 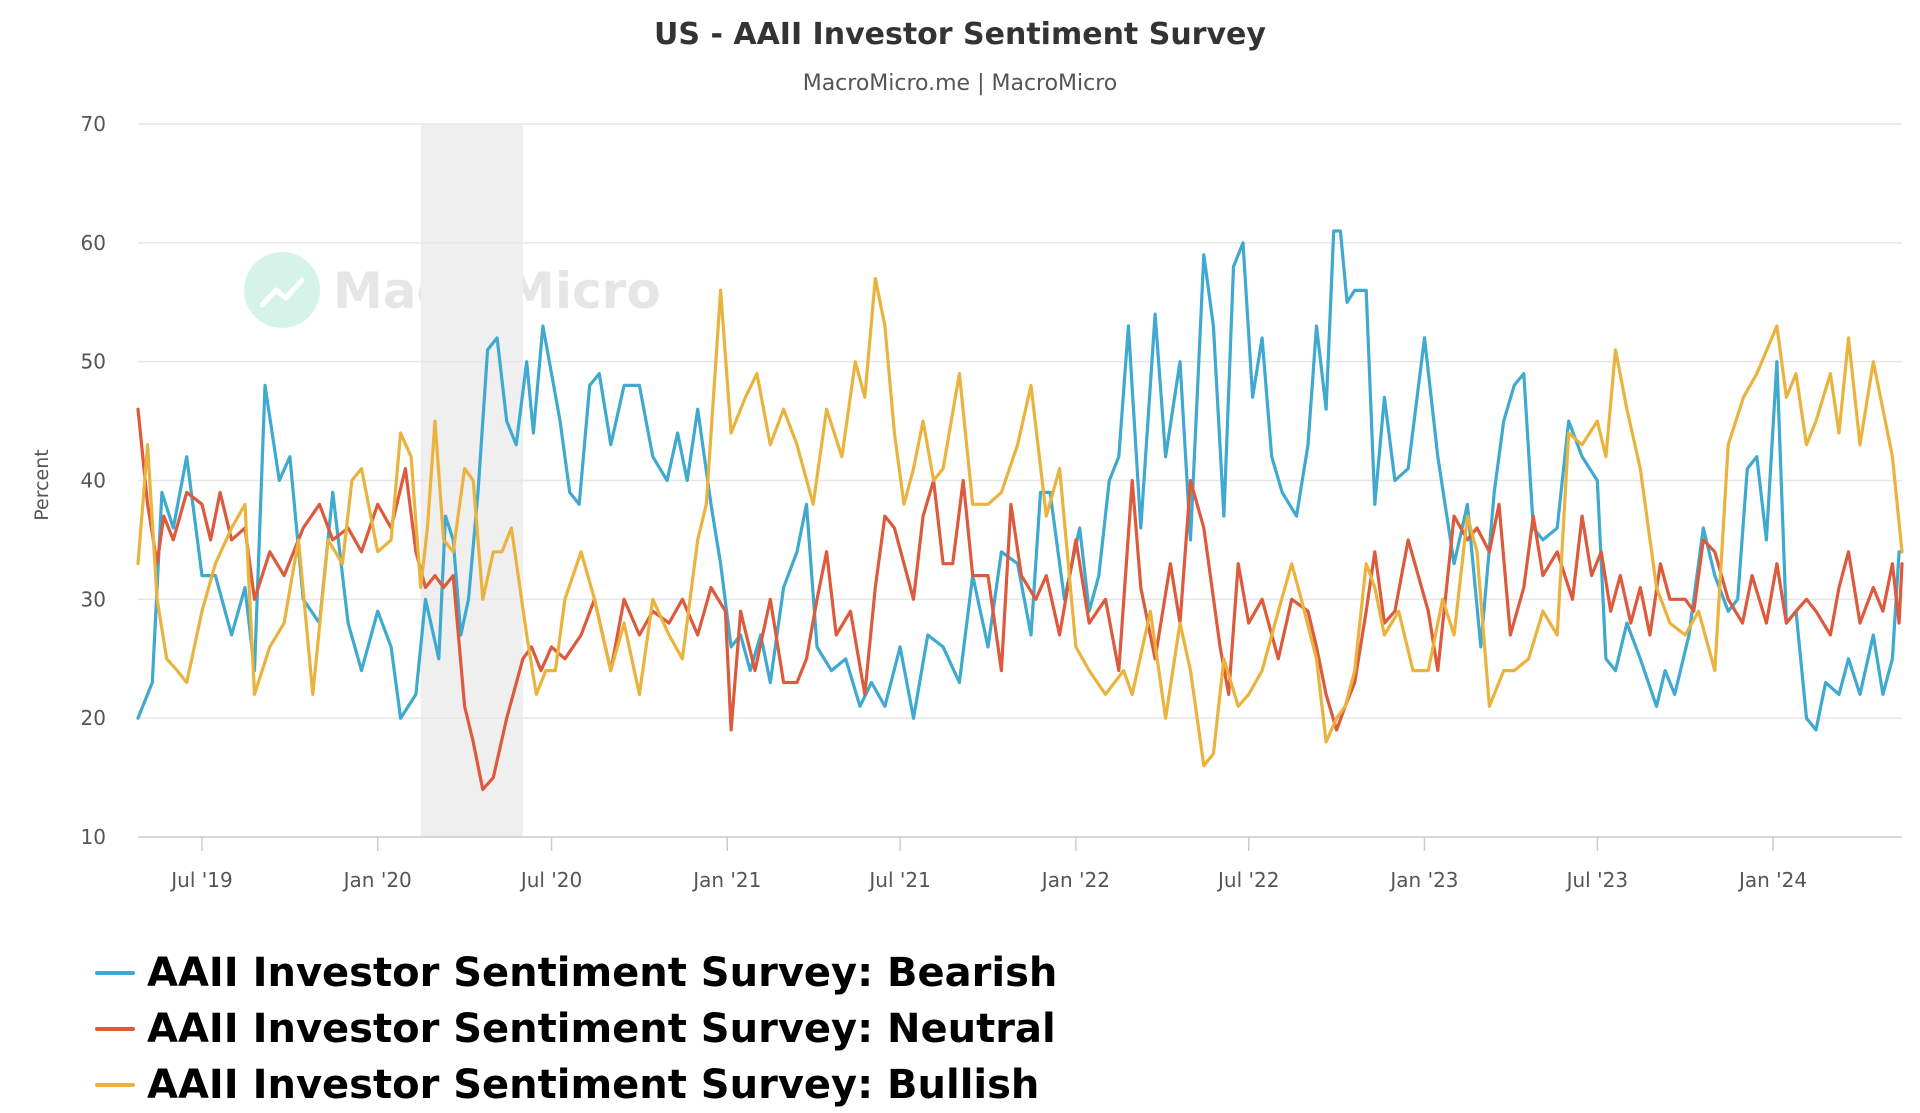 What do you see at coordinates (115, 973) in the screenshot?
I see `legend-swatch-bearish` at bounding box center [115, 973].